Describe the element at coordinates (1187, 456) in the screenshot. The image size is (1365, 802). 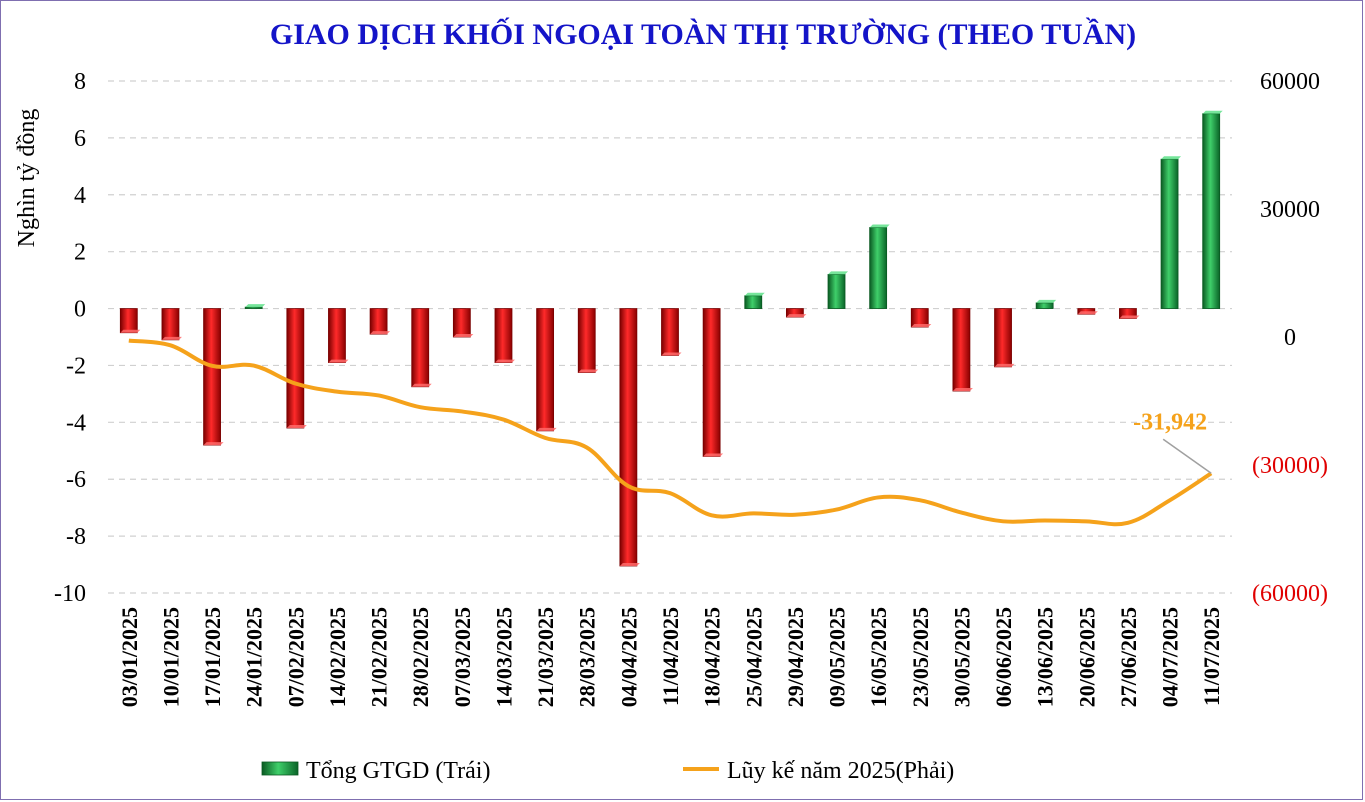
I see `annotation-leader` at that location.